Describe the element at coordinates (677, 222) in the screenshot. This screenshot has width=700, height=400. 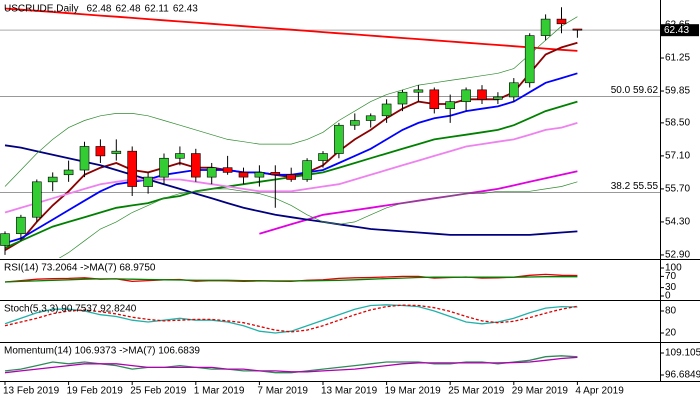
I see `y-tick-label: 54.30` at that location.